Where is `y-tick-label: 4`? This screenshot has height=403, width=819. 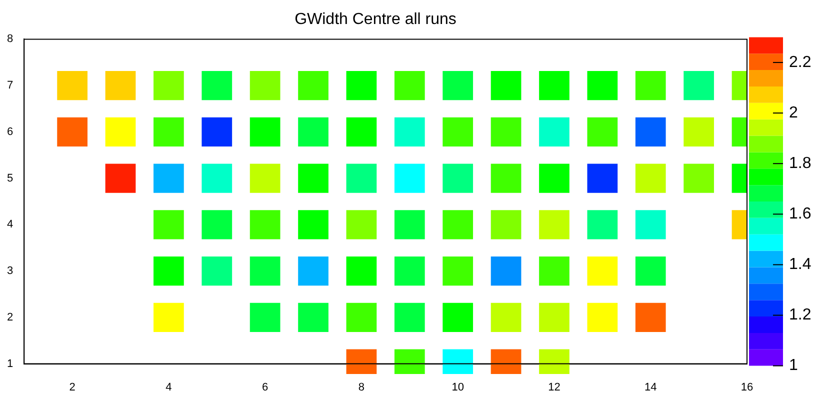
y-tick-label: 4 is located at coordinates (10, 224).